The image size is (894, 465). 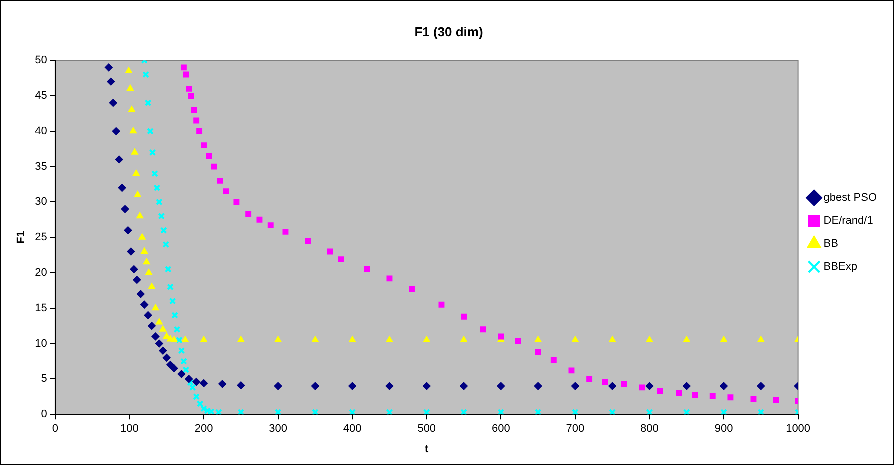 I want to click on y-tick-label: 30, so click(x=41, y=202).